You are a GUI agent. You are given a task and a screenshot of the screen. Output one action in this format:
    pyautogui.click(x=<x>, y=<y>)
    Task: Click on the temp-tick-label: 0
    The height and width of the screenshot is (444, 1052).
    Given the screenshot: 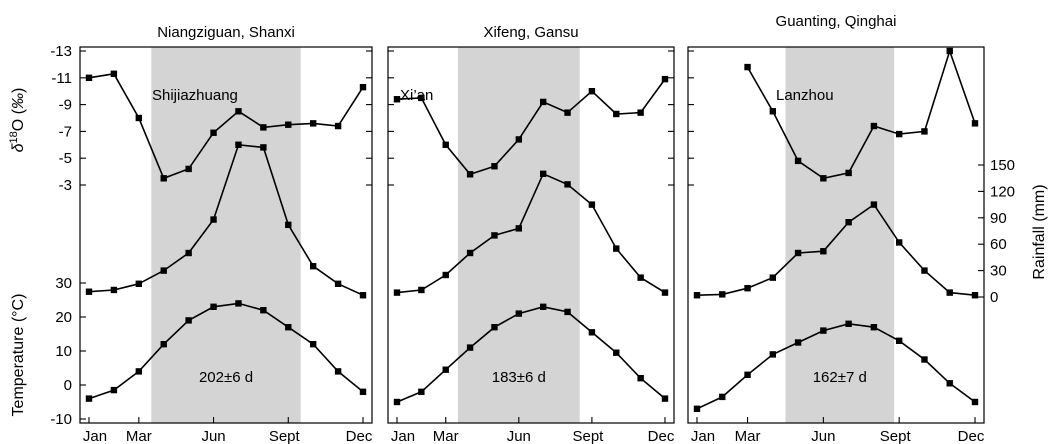 What is the action you would take?
    pyautogui.click(x=68, y=385)
    